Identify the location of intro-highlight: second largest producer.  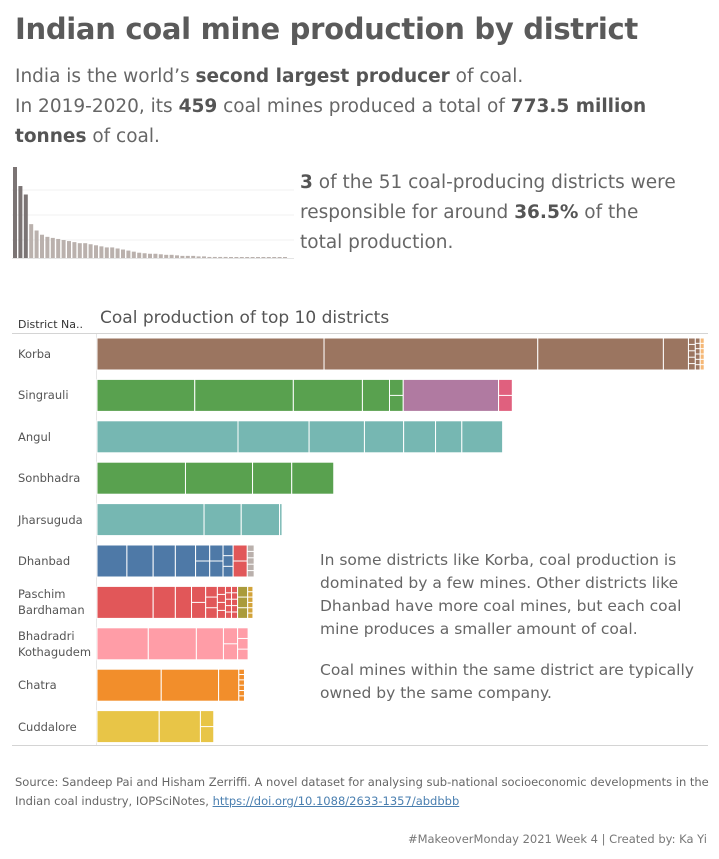
(322, 76).